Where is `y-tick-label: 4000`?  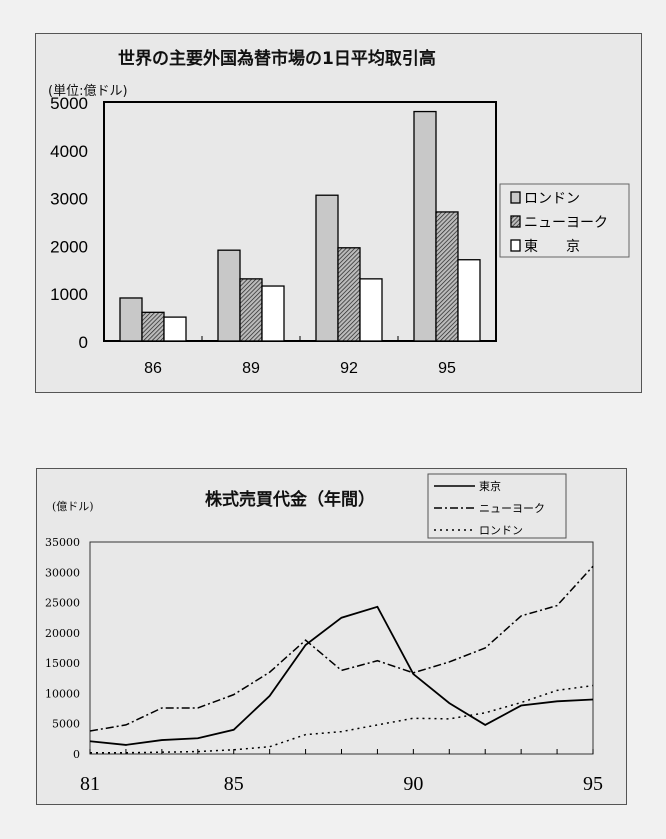
y-tick-label: 4000 is located at coordinates (69, 151).